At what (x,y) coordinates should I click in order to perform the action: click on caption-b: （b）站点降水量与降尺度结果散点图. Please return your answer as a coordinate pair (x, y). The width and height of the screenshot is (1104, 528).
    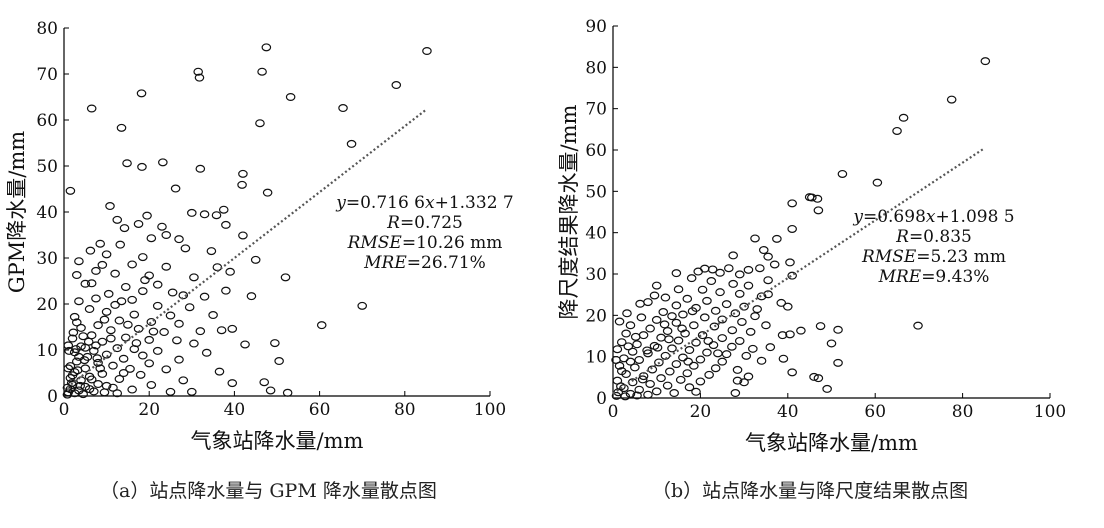
    Looking at the image, I should click on (810, 491).